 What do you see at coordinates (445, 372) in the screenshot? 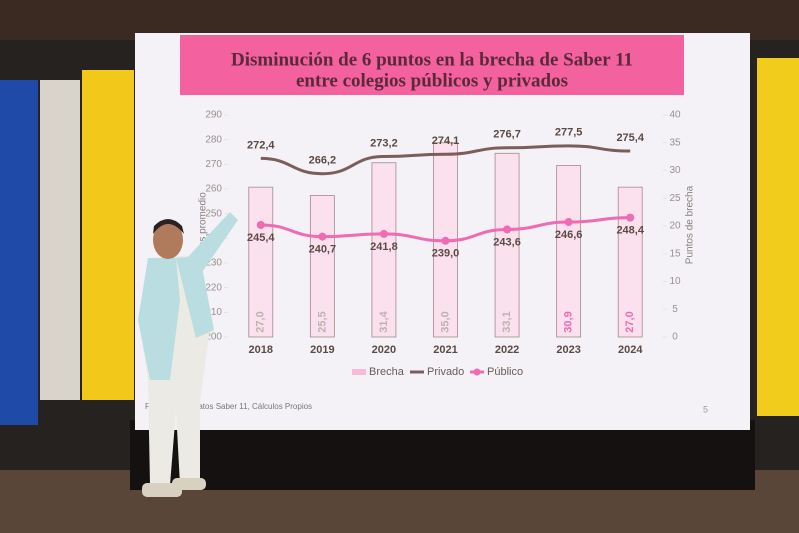
I see `legend-label: Privado` at bounding box center [445, 372].